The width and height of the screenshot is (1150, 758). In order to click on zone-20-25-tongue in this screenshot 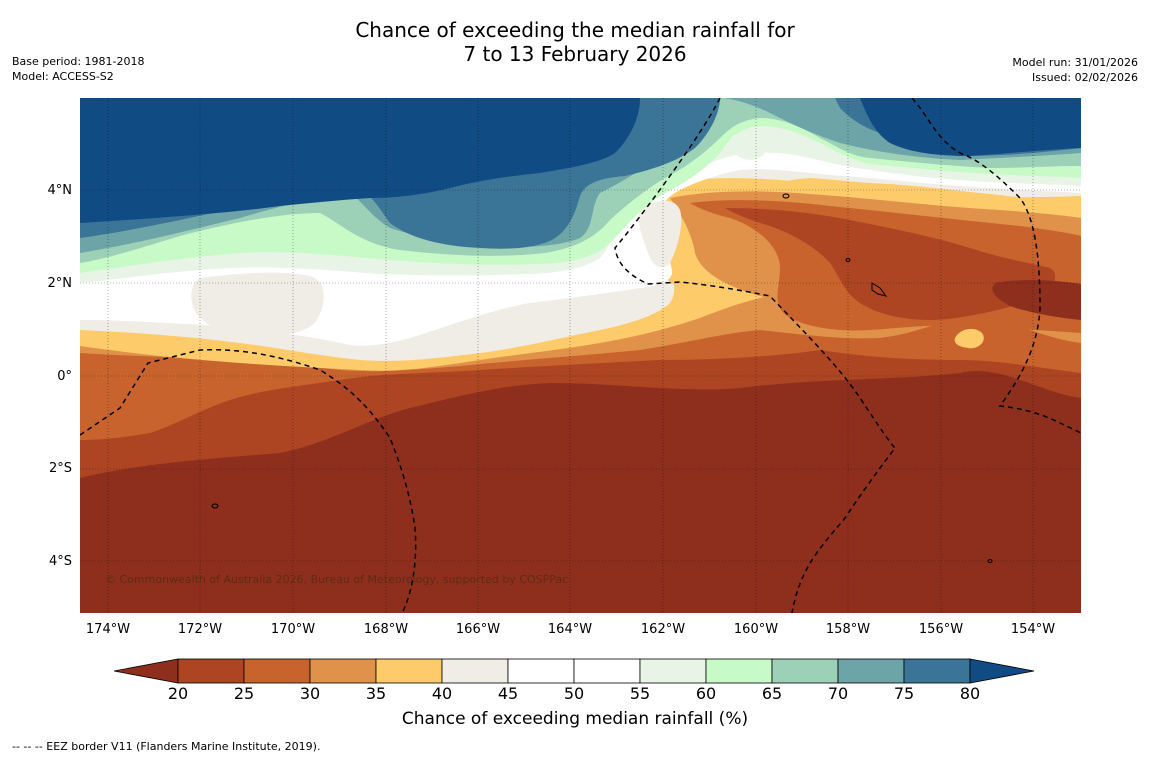, I will do `click(890, 264)`.